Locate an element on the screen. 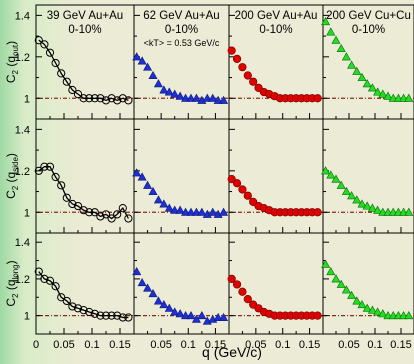  x-tick-label: 0 is located at coordinates (36, 345).